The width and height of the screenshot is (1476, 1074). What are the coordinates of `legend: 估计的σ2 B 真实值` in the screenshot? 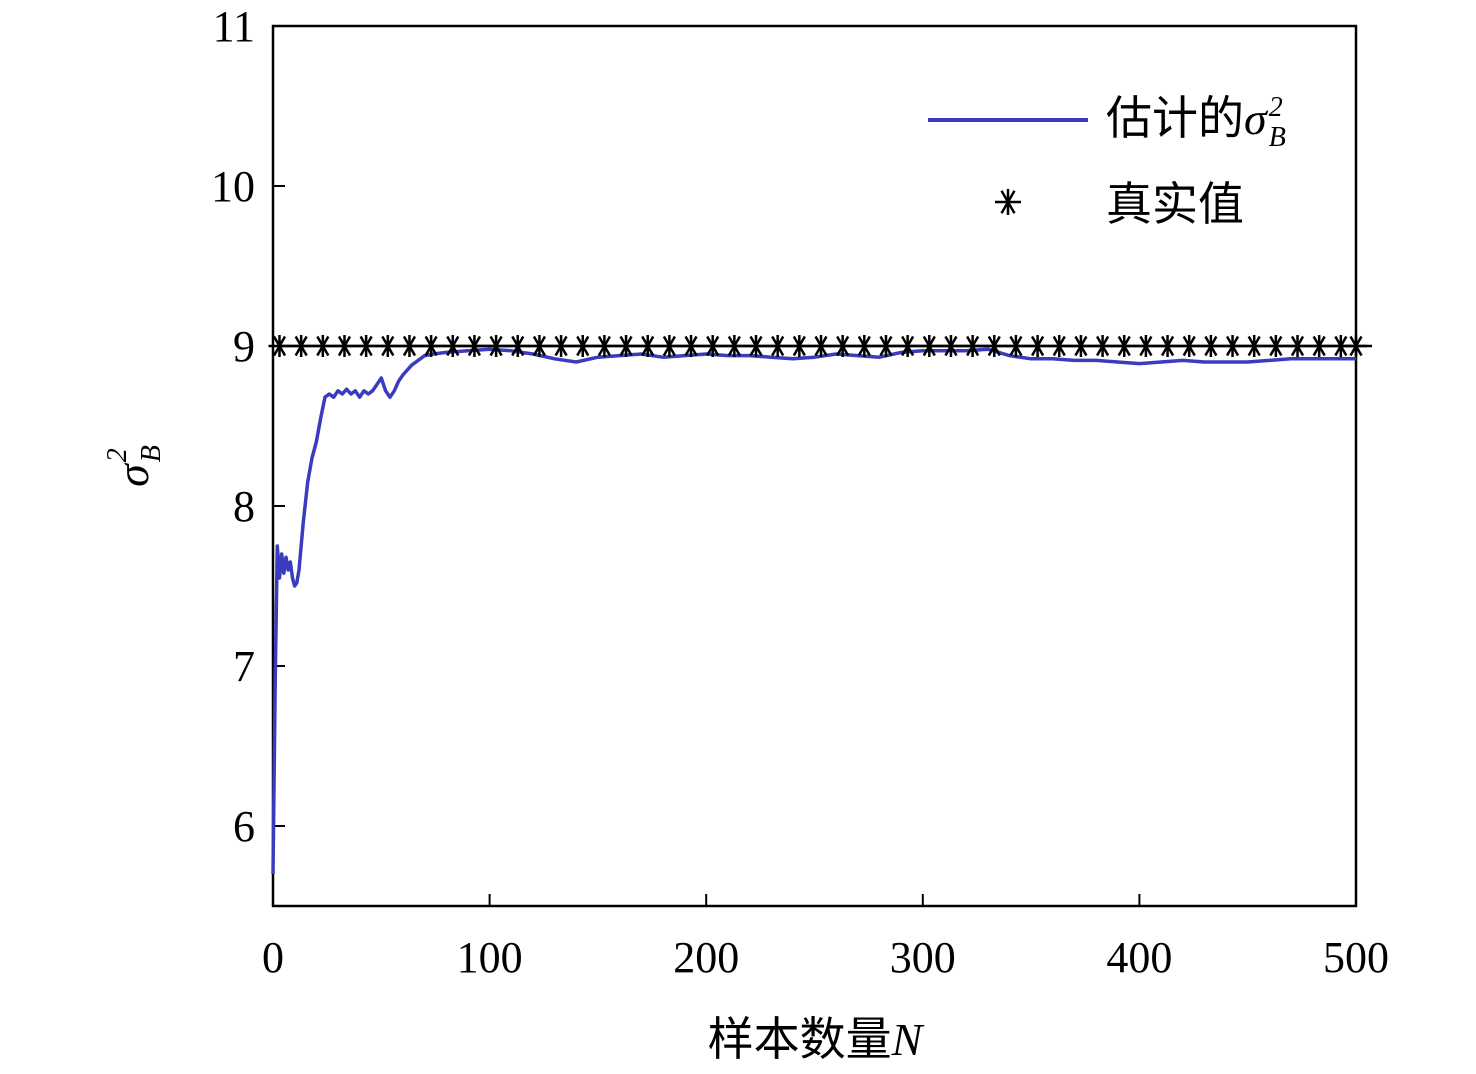 It's located at (1107, 161).